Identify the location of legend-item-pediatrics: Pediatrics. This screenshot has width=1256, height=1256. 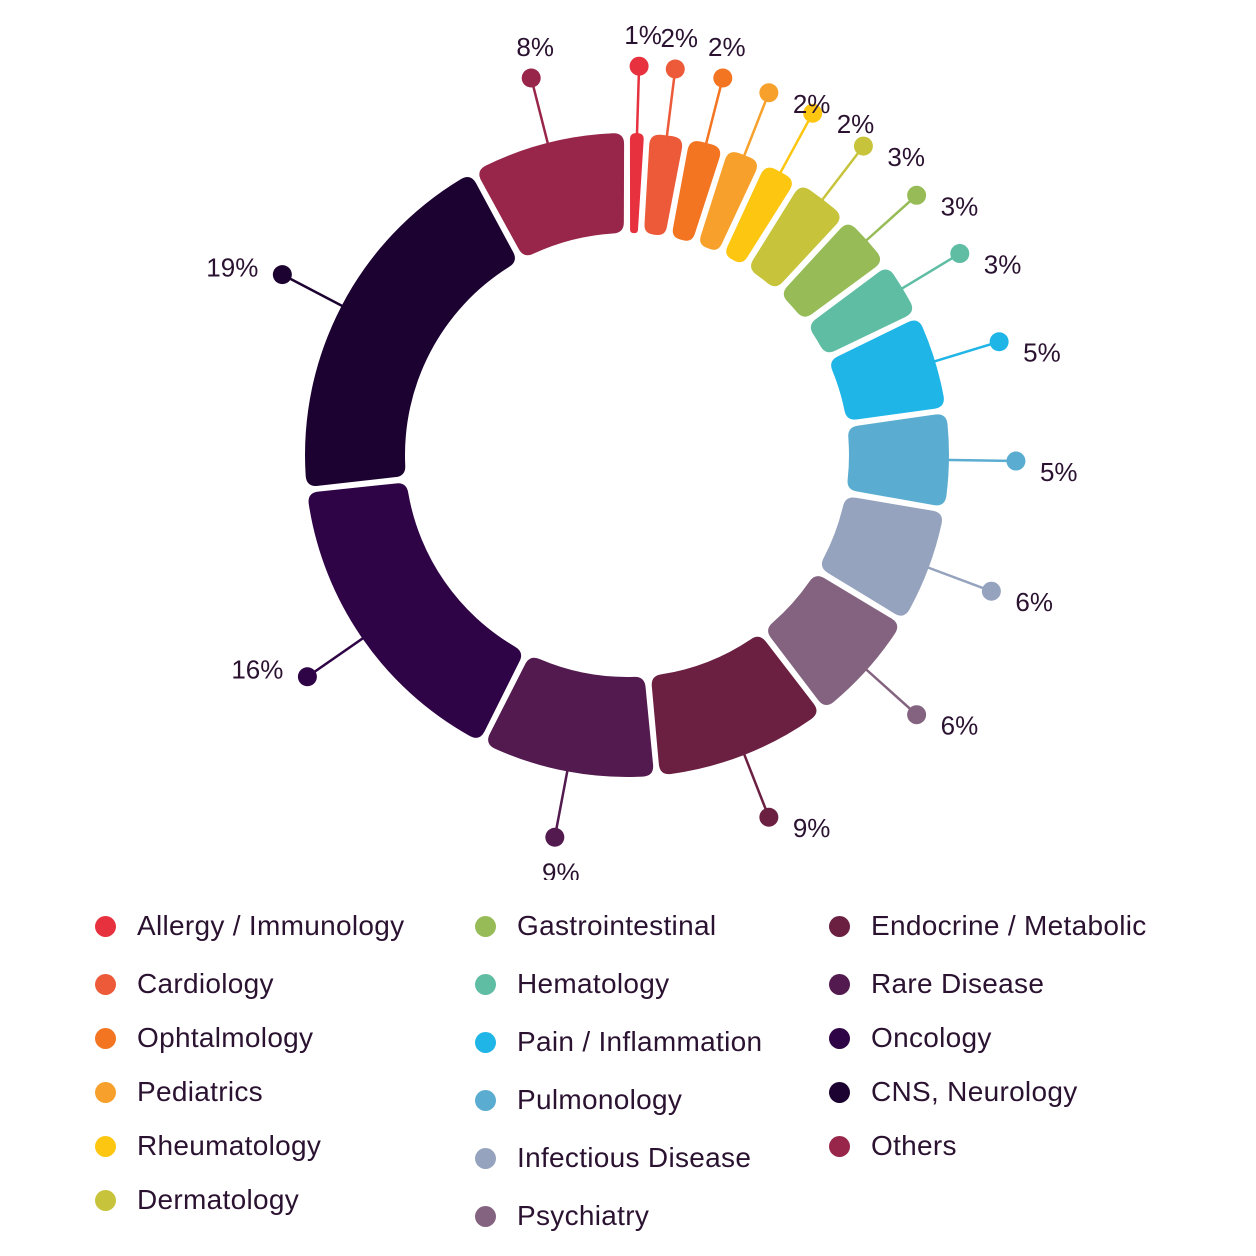
(179, 1092).